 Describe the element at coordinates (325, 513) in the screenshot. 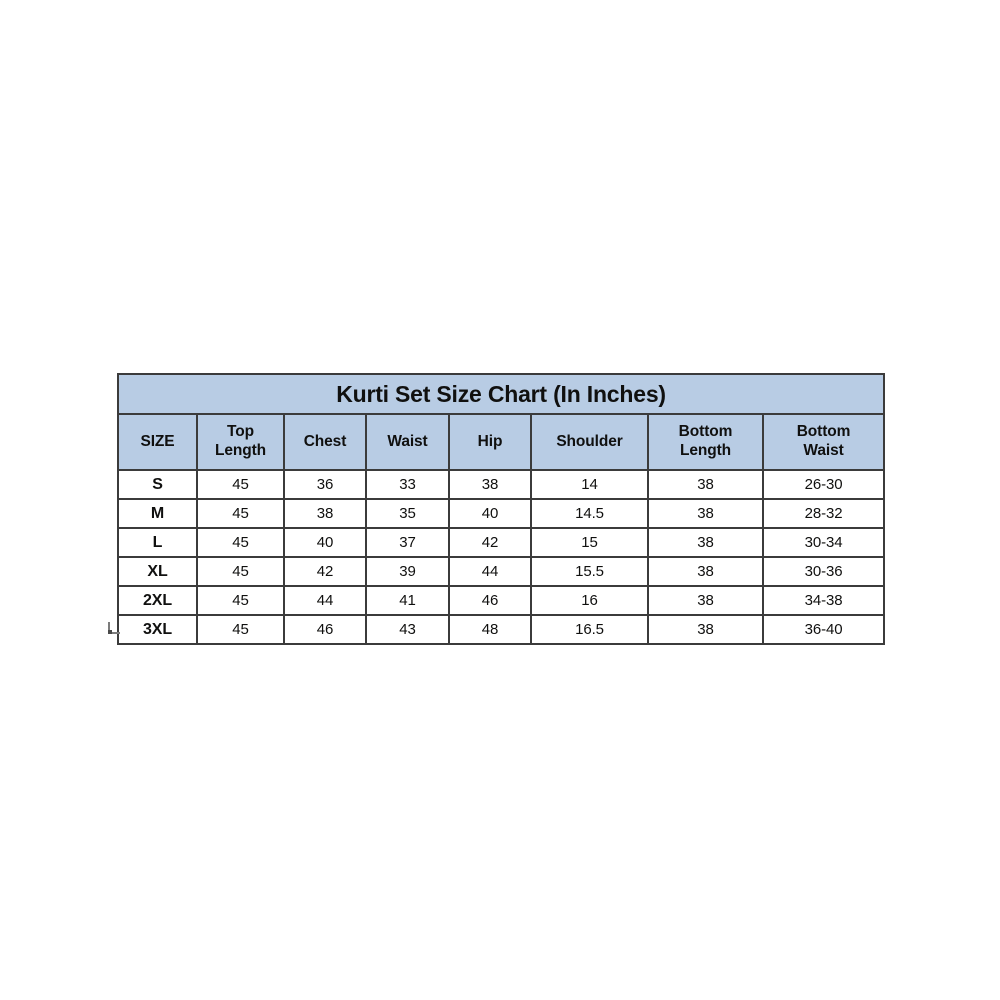

I see `cell-chest: 38` at that location.